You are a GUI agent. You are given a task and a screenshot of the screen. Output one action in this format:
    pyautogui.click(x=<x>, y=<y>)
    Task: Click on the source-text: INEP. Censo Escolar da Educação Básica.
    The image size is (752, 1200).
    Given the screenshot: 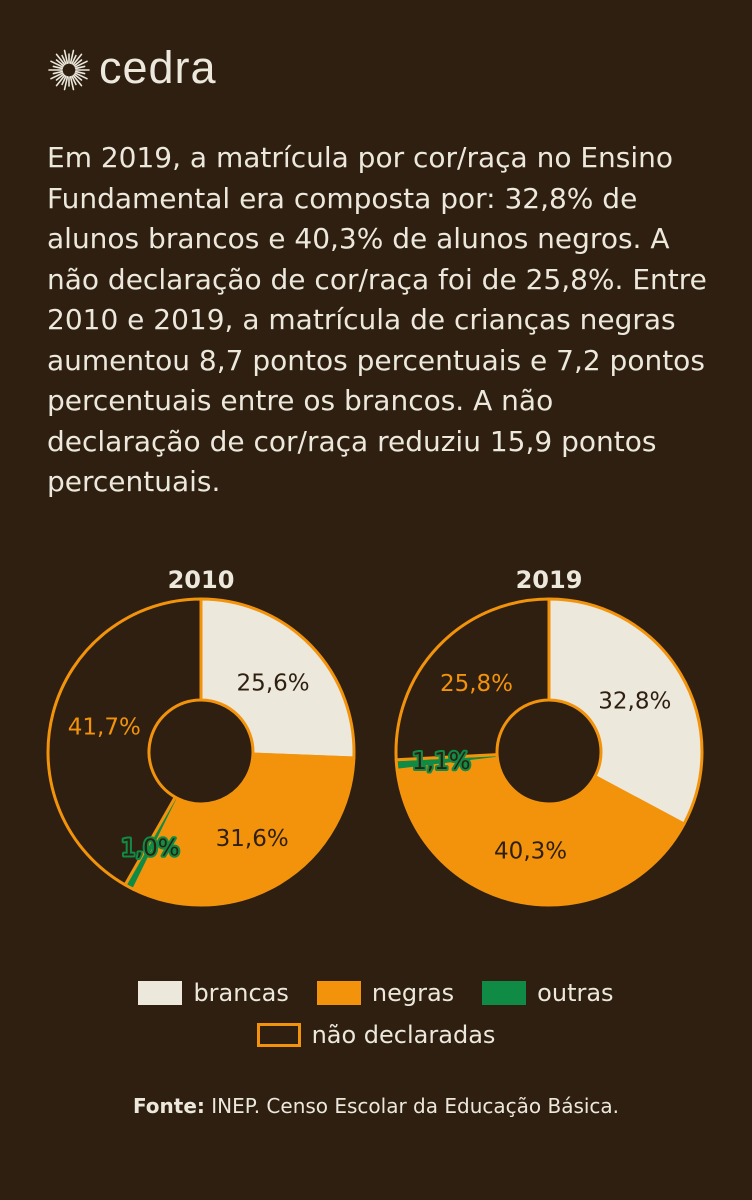 What is the action you would take?
    pyautogui.click(x=412, y=1106)
    